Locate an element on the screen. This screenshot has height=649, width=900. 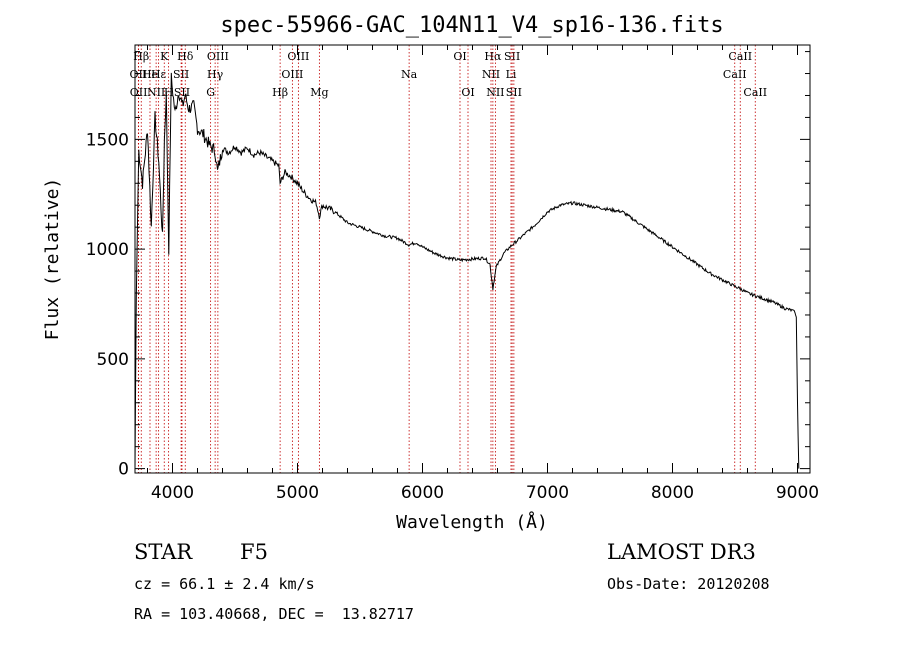
chart-title: spec-55966-GAC_104N11_V4_sp16-136.fits is located at coordinates (471, 25).